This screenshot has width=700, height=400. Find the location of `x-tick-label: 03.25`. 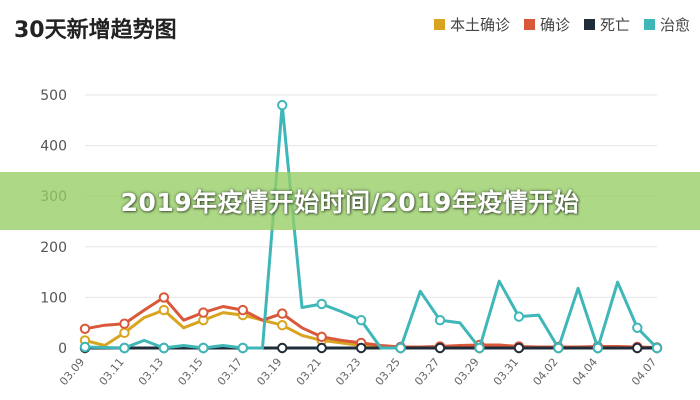

x-tick-label: 03.25 is located at coordinates (388, 372).